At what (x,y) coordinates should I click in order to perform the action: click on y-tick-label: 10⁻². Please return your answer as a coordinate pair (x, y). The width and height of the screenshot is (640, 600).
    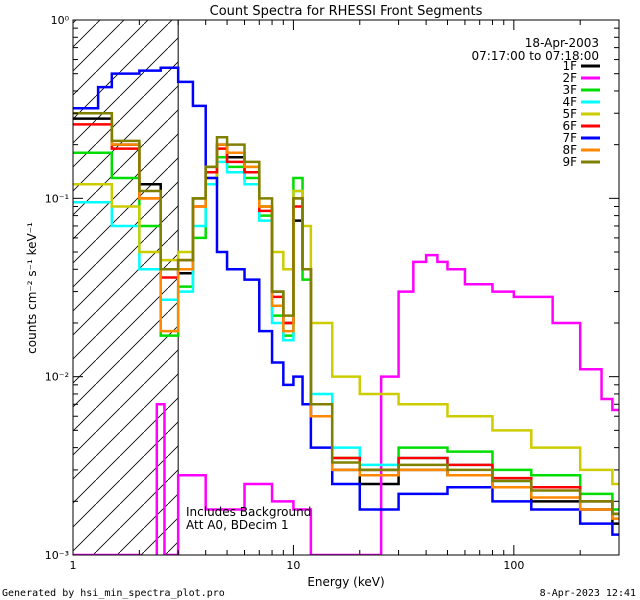
    Looking at the image, I should click on (57, 377).